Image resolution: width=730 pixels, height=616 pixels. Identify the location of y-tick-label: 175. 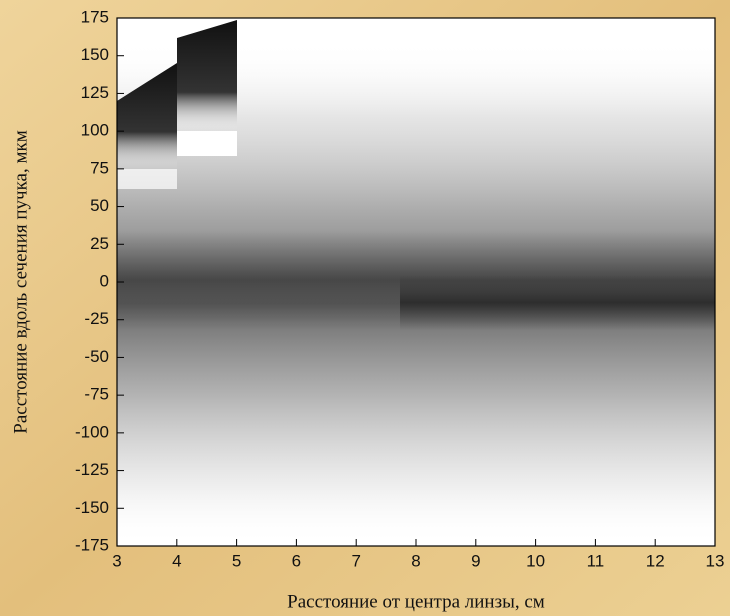
(95, 16).